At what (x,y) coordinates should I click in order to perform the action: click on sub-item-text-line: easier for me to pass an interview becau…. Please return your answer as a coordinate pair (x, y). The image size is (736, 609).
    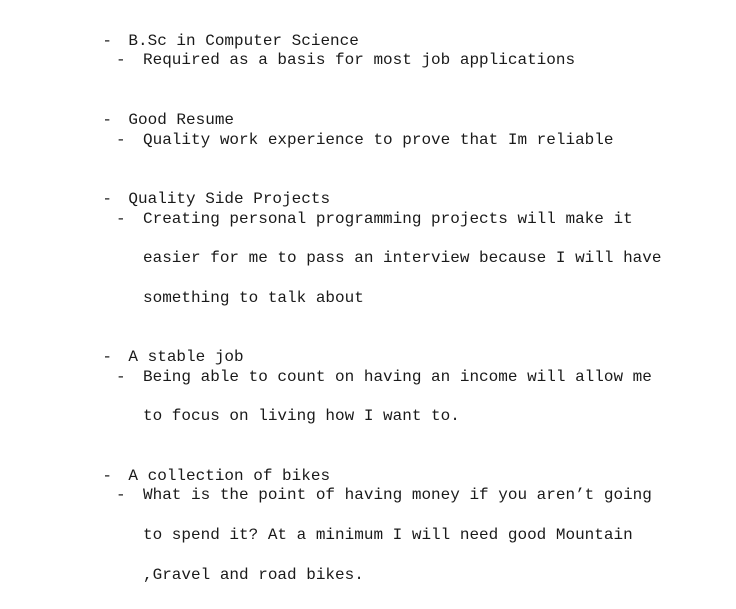
    Looking at the image, I should click on (402, 258).